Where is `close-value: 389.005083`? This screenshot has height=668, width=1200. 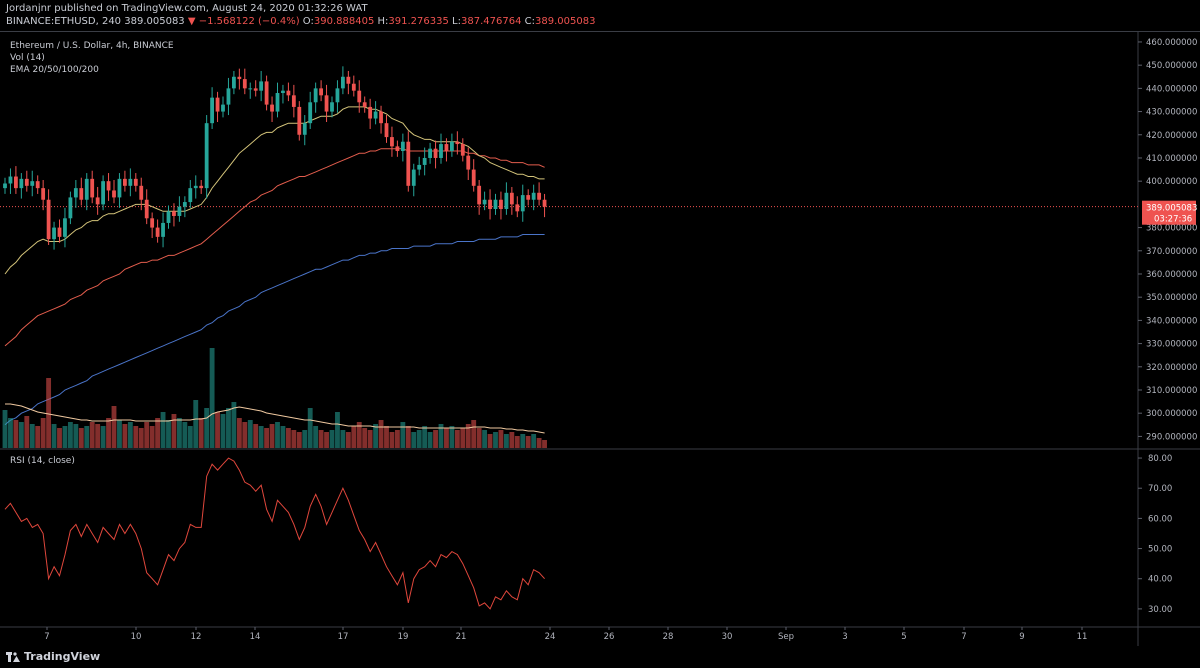
close-value: 389.005083 is located at coordinates (565, 21).